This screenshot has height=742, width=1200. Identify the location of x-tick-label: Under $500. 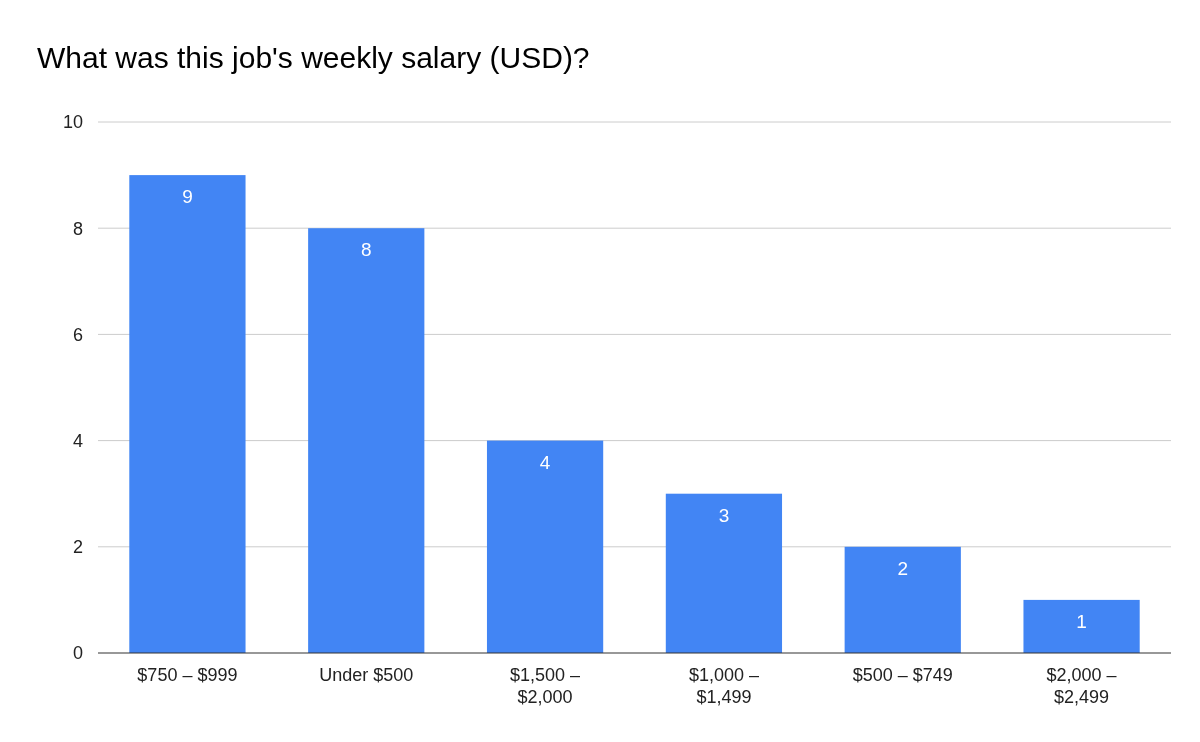
(366, 675).